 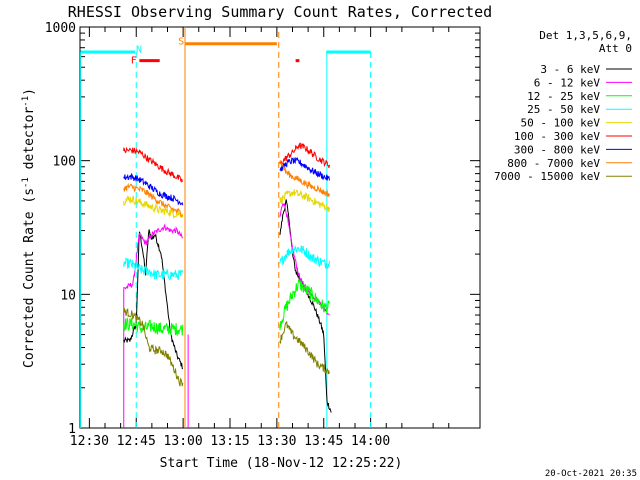 What do you see at coordinates (68, 295) in the screenshot?
I see `y-tick-label: 10` at bounding box center [68, 295].